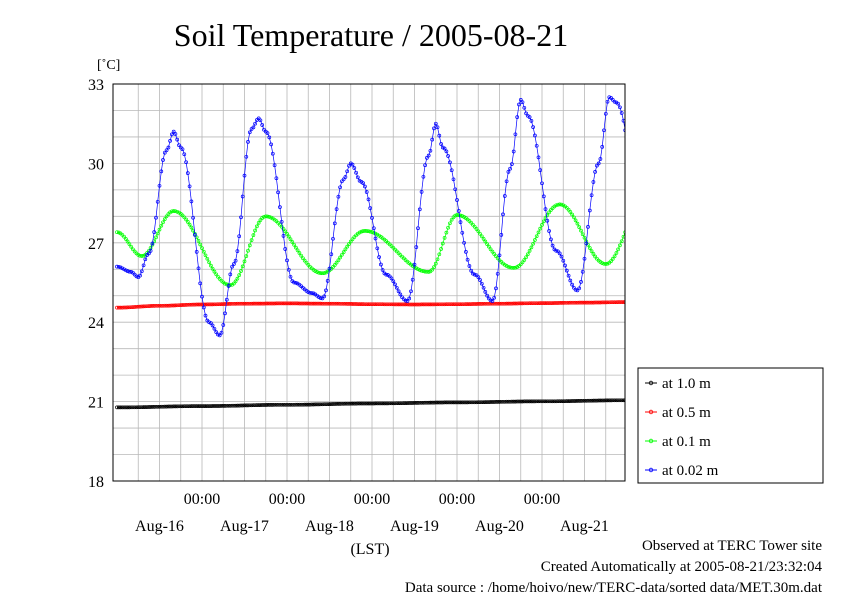  What do you see at coordinates (96, 85) in the screenshot?
I see `y-tick-label: 33` at bounding box center [96, 85].